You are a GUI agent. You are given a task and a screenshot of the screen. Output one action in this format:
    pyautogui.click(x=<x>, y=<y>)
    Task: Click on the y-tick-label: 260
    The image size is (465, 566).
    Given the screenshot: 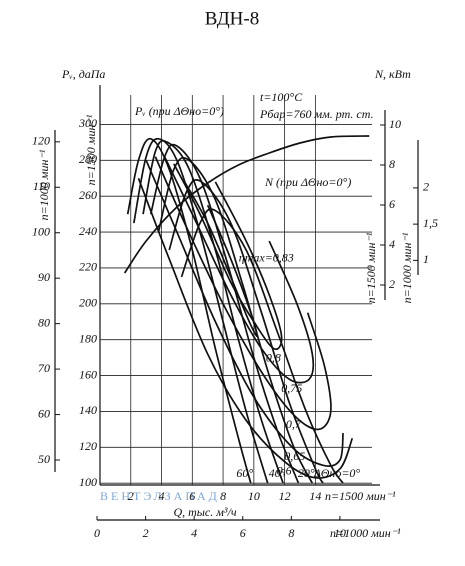 What is the action you would take?
    pyautogui.click(x=88, y=195)
    